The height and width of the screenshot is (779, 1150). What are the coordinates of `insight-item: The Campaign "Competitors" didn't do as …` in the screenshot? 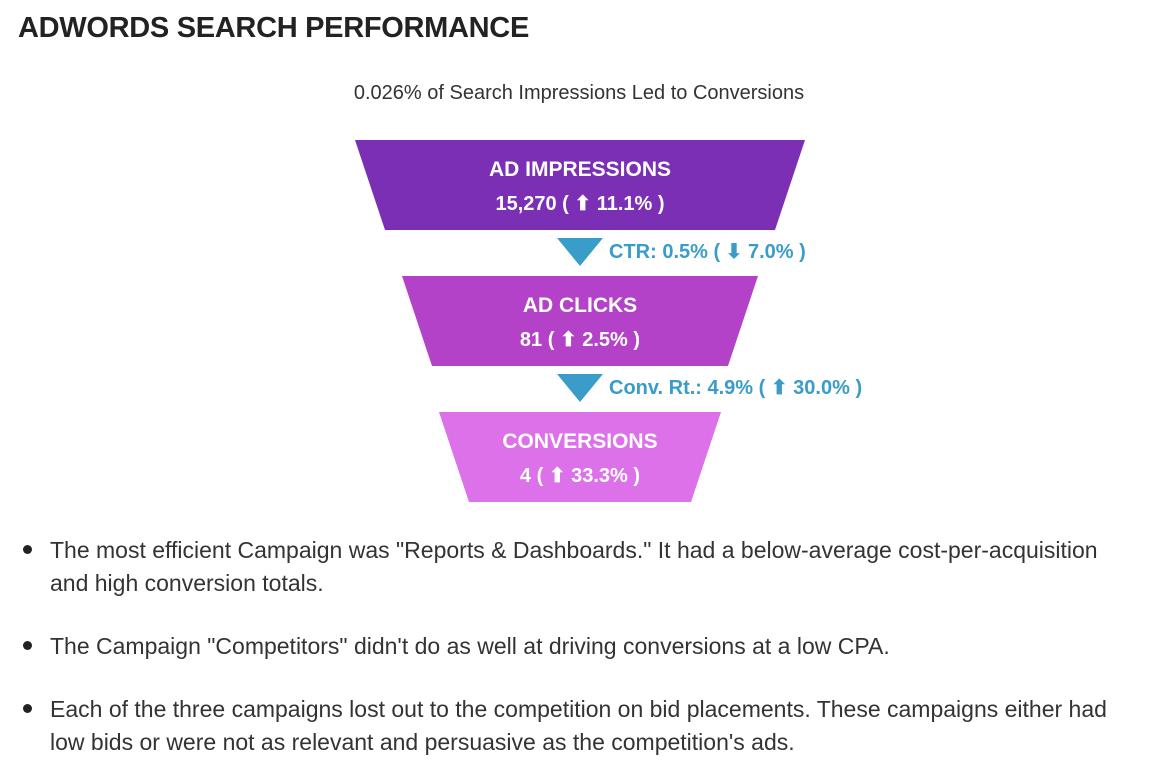 It's located at (573, 646).